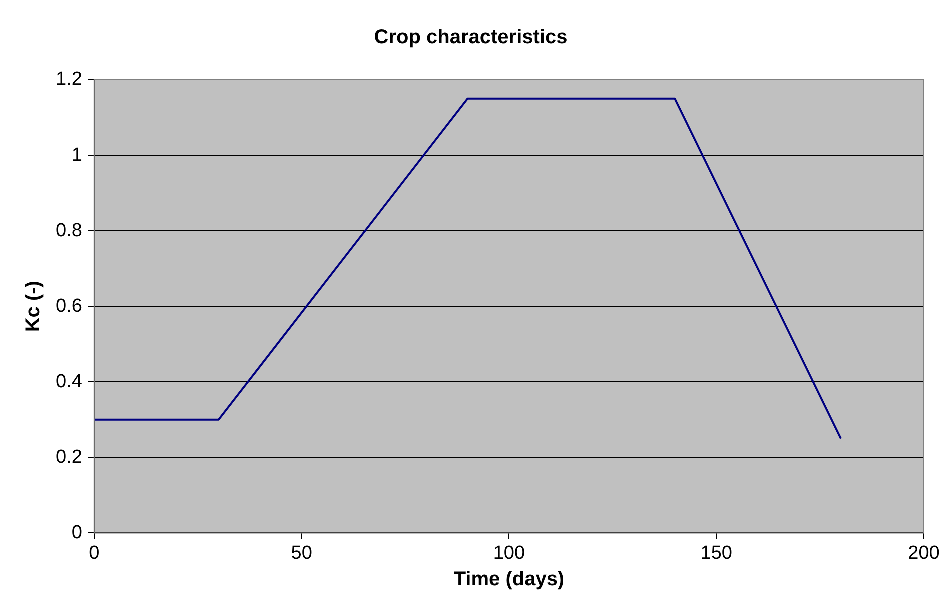  I want to click on x-tick-label: 100, so click(509, 553).